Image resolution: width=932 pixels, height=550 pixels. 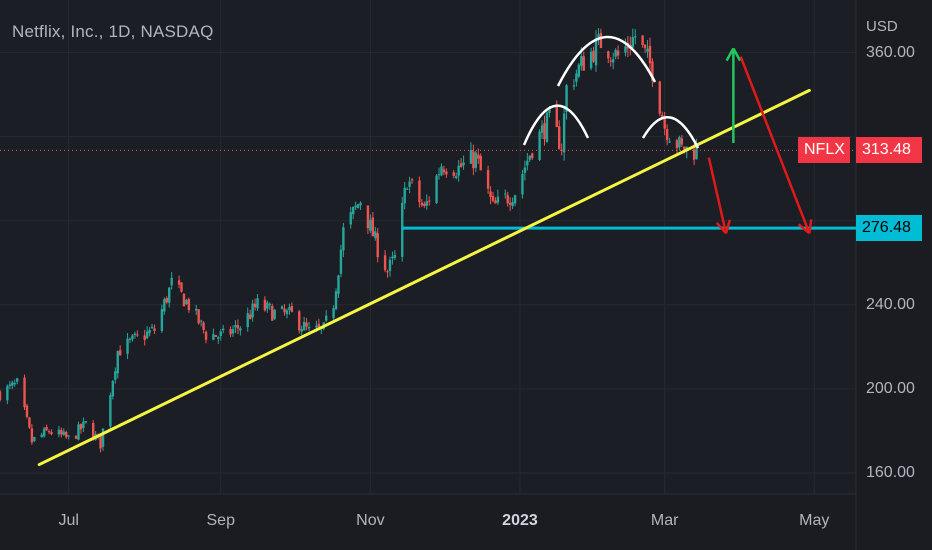 I want to click on target-up-arrow-head, so click(x=730, y=54).